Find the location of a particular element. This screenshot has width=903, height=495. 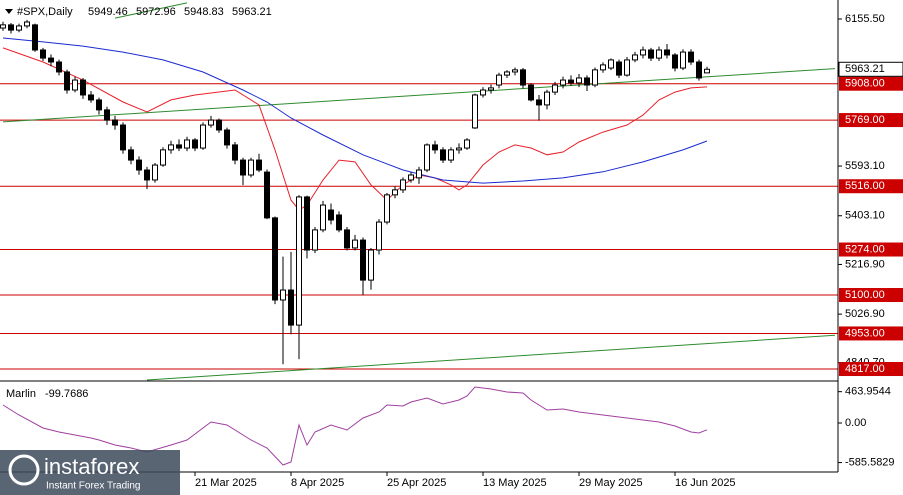

y-tick-label: 5026.90 is located at coordinates (865, 314).